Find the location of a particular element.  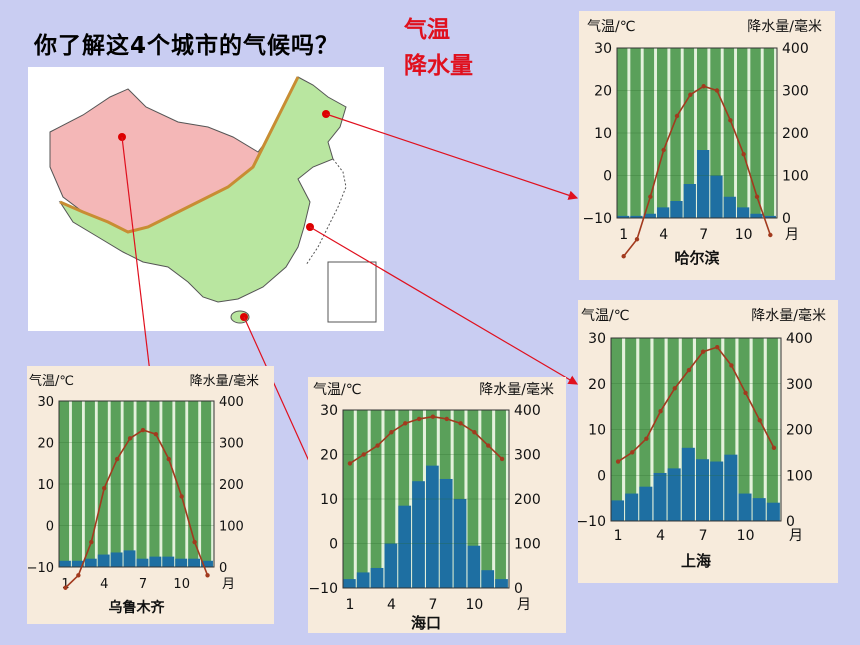

arrow-to-shanghai is located at coordinates (444, 305).